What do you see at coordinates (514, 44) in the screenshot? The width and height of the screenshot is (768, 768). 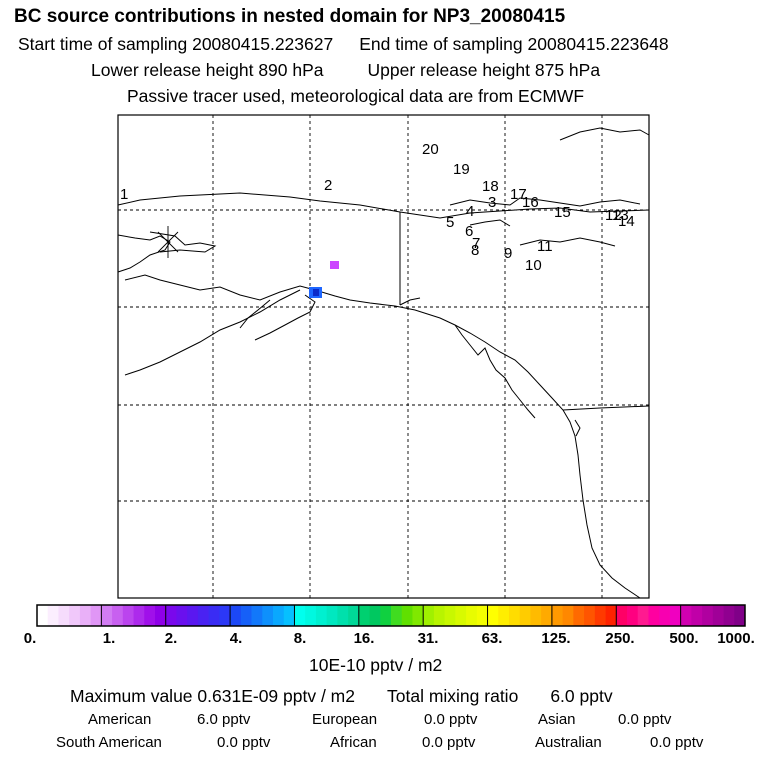 I see `end-time: End time of sampling 20080415.223648` at bounding box center [514, 44].